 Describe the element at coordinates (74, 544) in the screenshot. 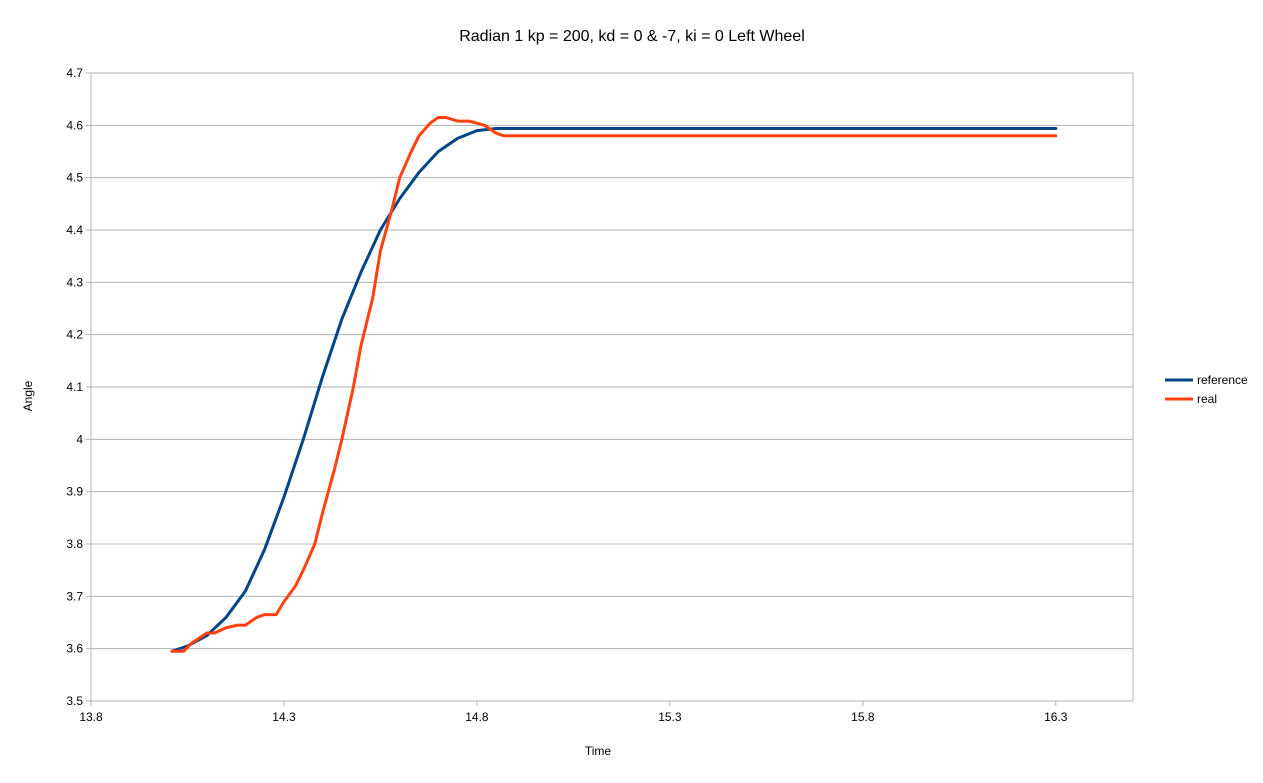

I see `y-tick-label: 3.8` at that location.